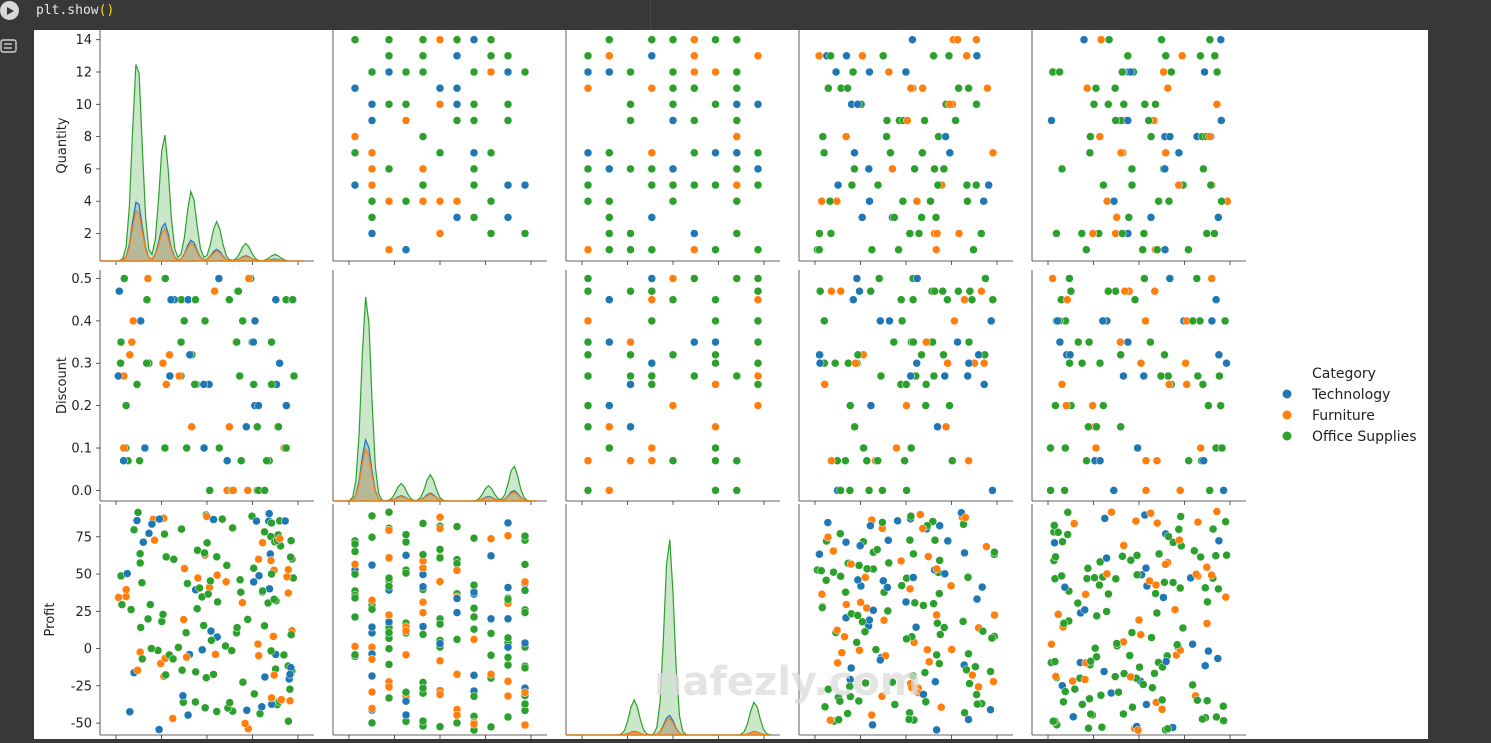 The image size is (1491, 743). What do you see at coordinates (88, 202) in the screenshot?
I see `y-tick-label-quantity: 4` at bounding box center [88, 202].